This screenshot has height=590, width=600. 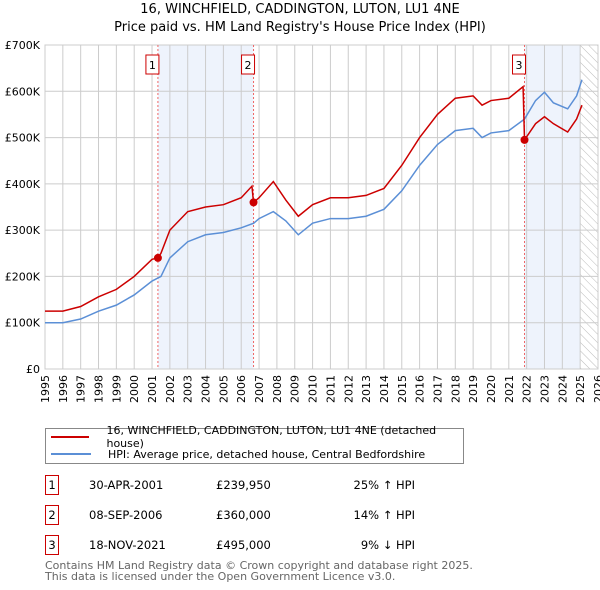 What do you see at coordinates (527, 389) in the screenshot?
I see `x-tick-label: 2022` at bounding box center [527, 389].